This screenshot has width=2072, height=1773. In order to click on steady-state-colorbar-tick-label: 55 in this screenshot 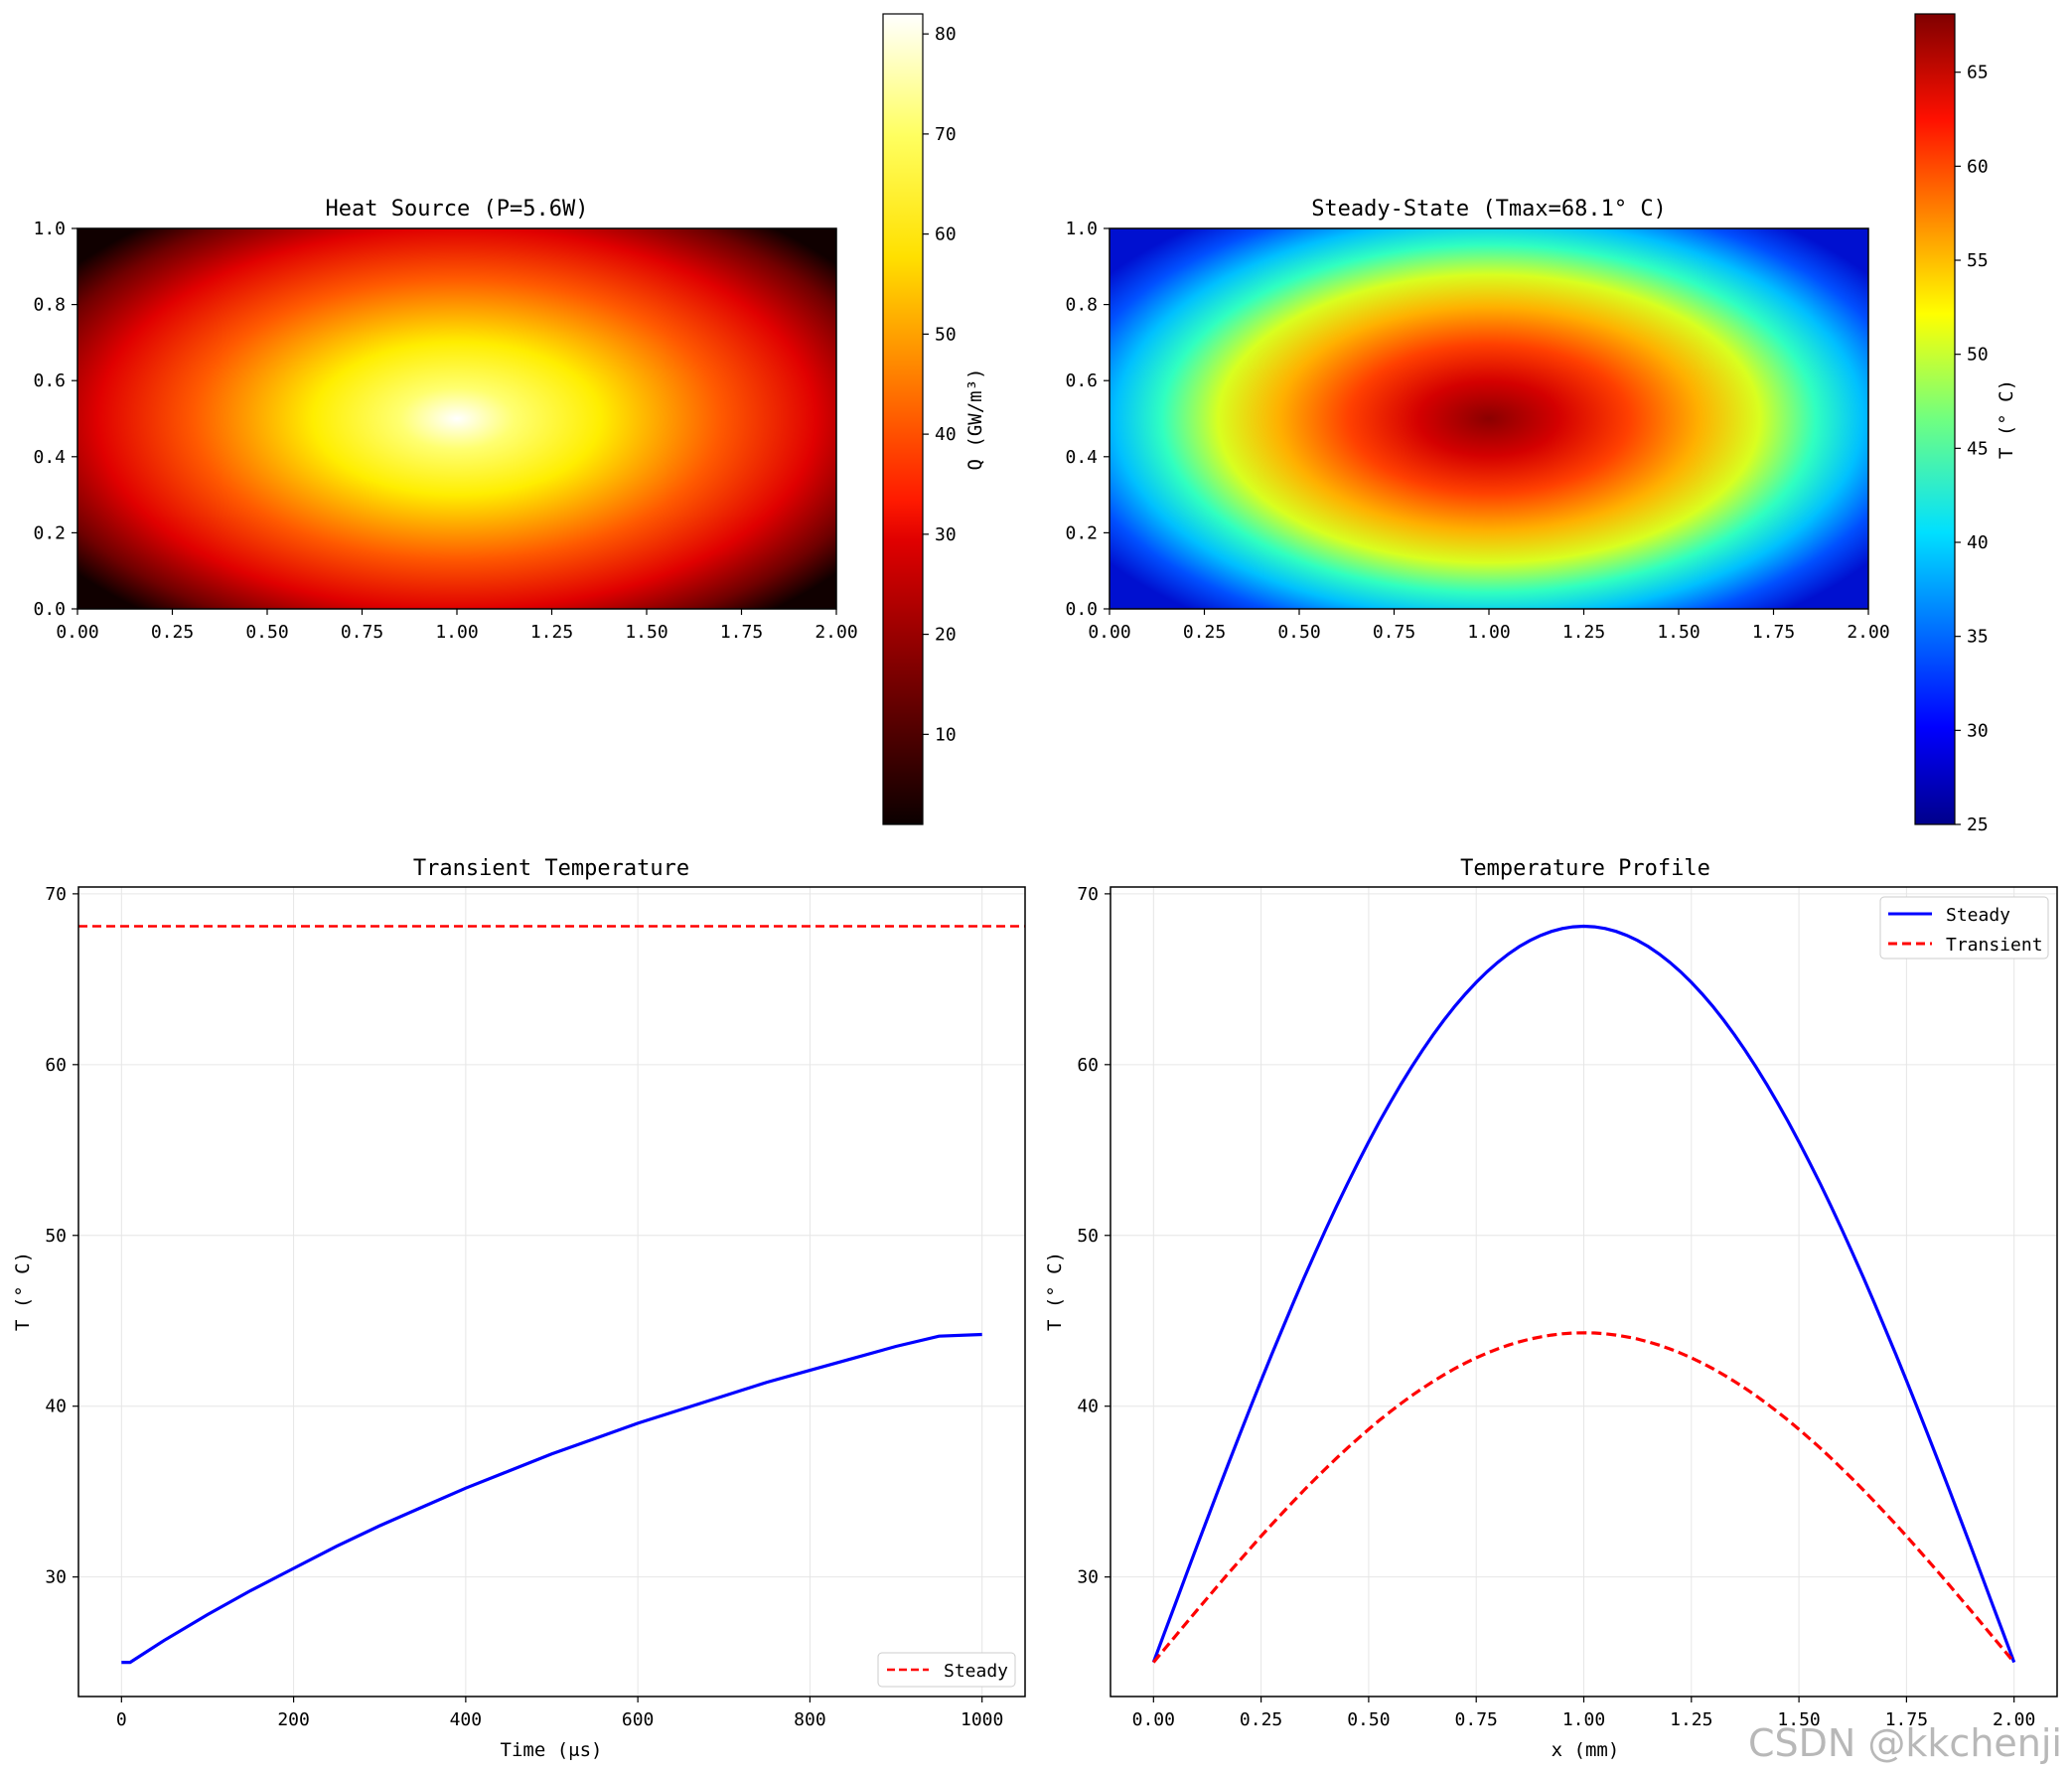, I will do `click(1978, 260)`.